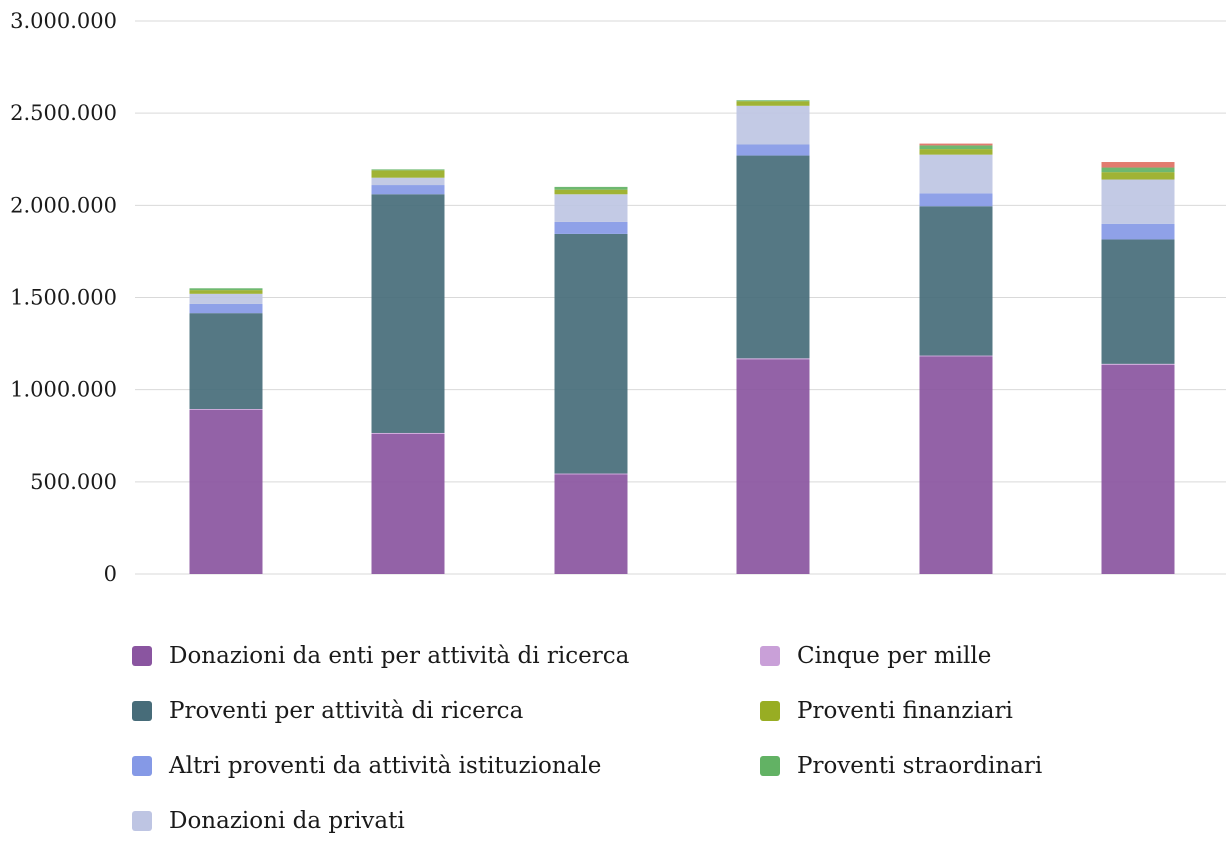  I want to click on legend-item-proventi-ricerca: Proventi per attività di ricerca, so click(327, 711).